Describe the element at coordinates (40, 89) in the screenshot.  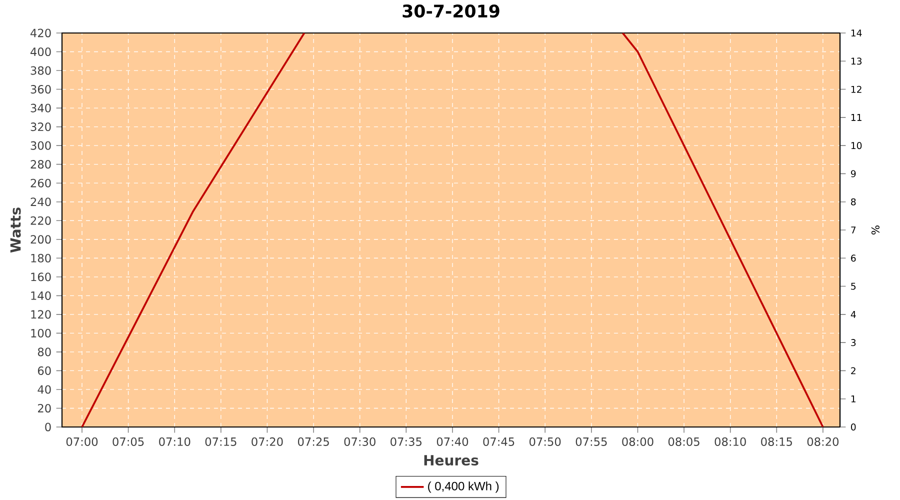
I see `y-tick-label: 360` at that location.